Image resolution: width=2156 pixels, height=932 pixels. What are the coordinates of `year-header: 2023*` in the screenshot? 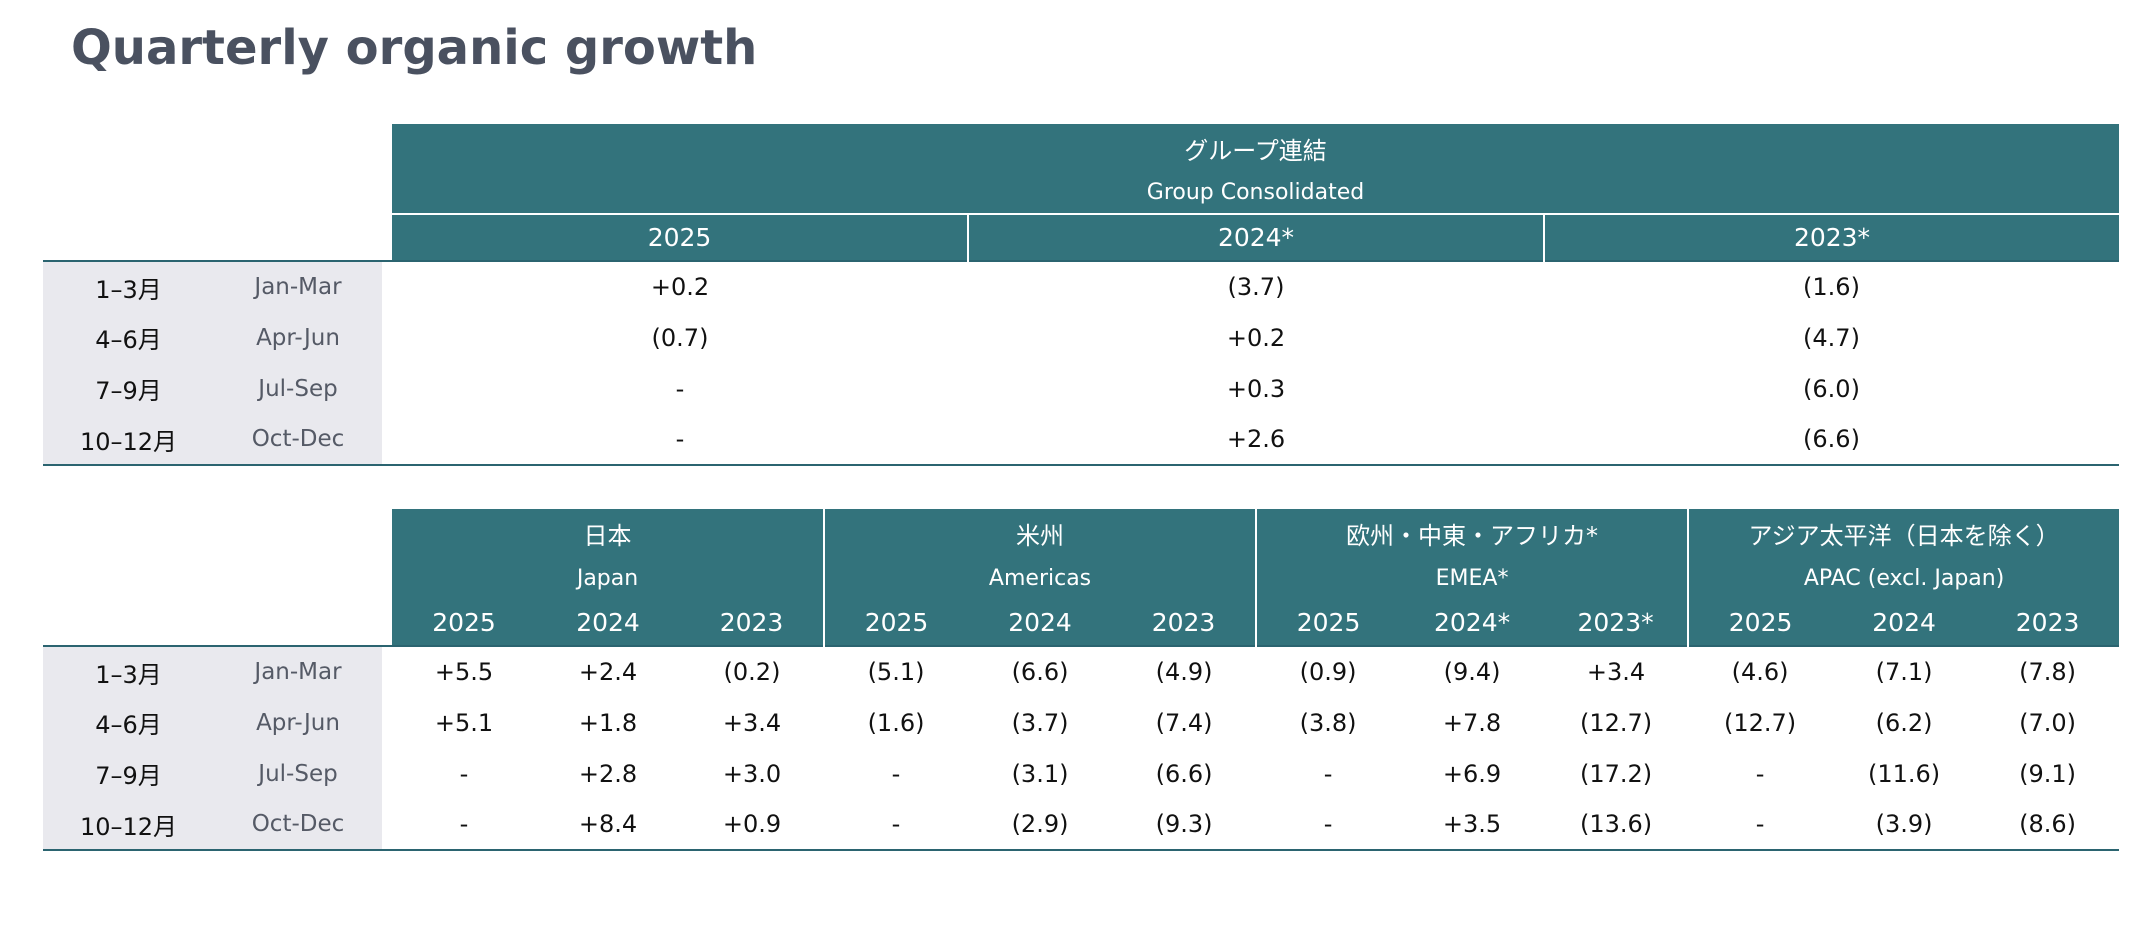 It's located at (1832, 237).